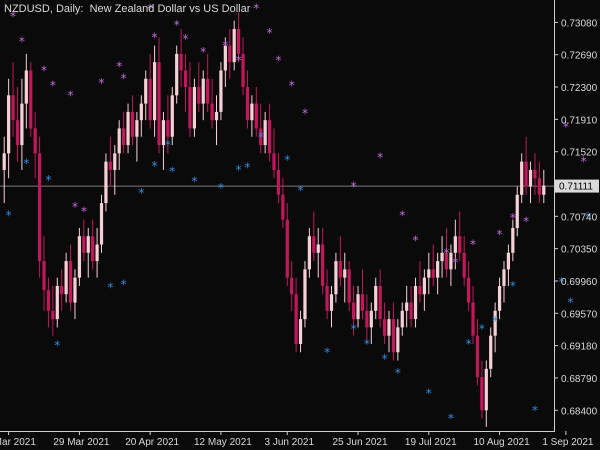 The width and height of the screenshot is (600, 450). I want to click on time-tick-label: 29 Mar 2021, so click(81, 442).